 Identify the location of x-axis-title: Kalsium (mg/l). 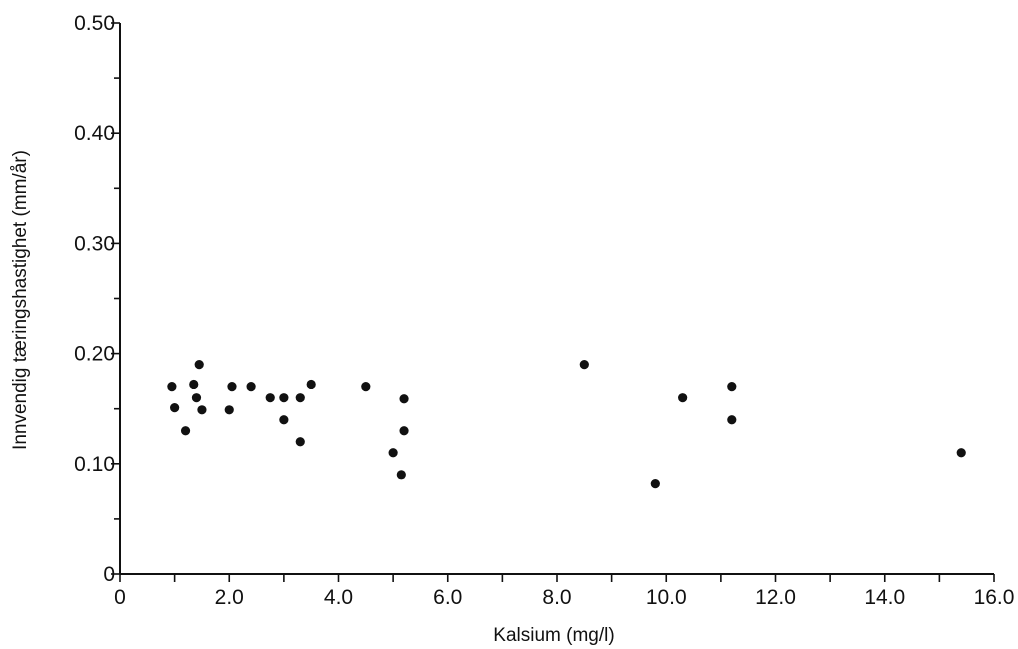
(553, 635).